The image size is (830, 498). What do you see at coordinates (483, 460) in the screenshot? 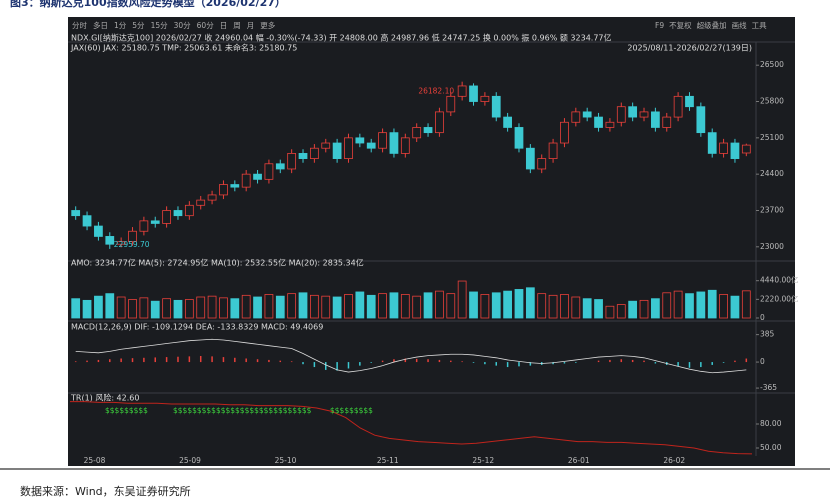
I see `x-tick-label: 25-12` at bounding box center [483, 460].